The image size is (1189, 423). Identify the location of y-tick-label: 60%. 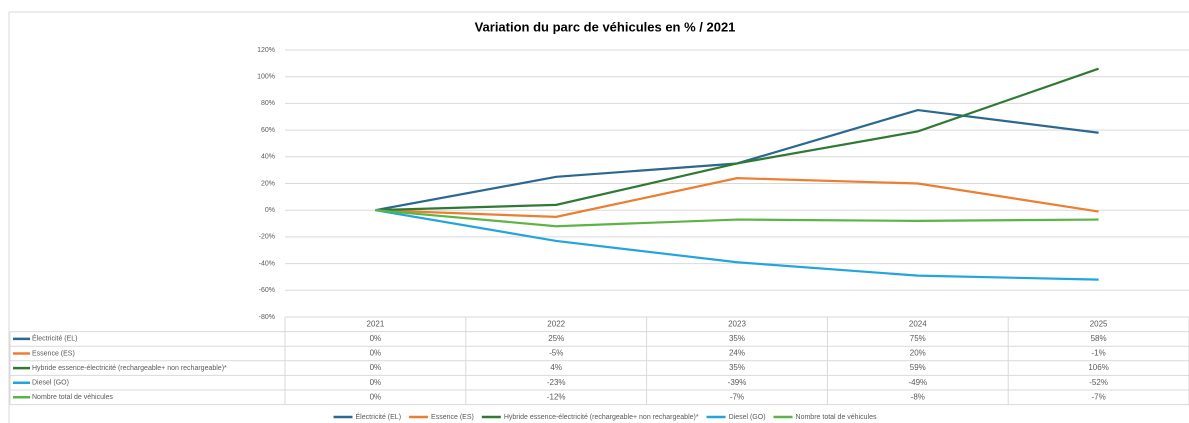
(268, 130).